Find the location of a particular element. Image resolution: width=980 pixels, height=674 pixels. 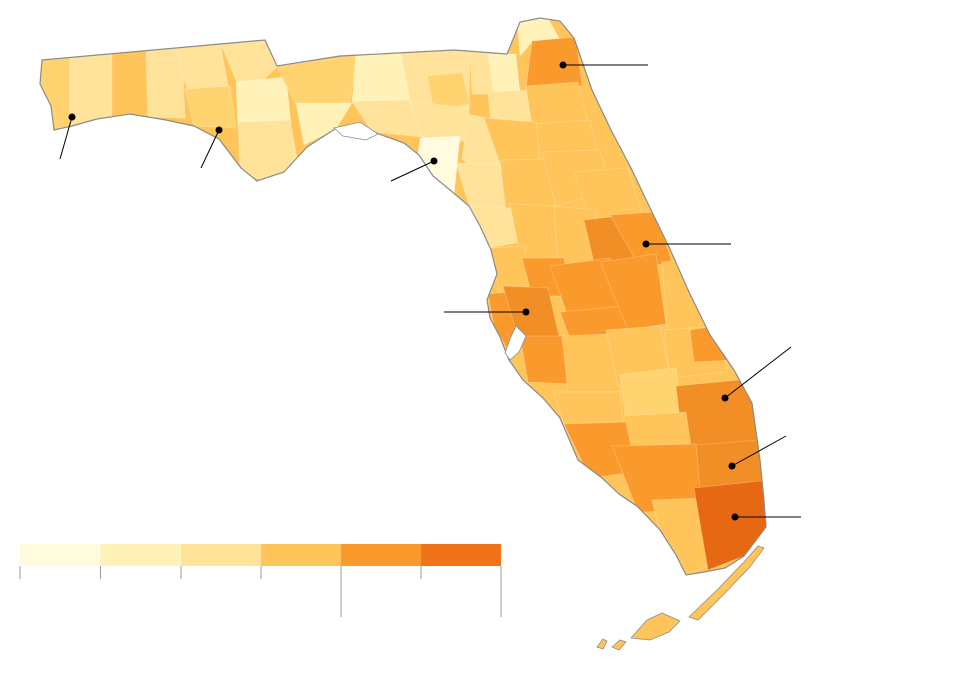

legend is located at coordinates (260, 580).